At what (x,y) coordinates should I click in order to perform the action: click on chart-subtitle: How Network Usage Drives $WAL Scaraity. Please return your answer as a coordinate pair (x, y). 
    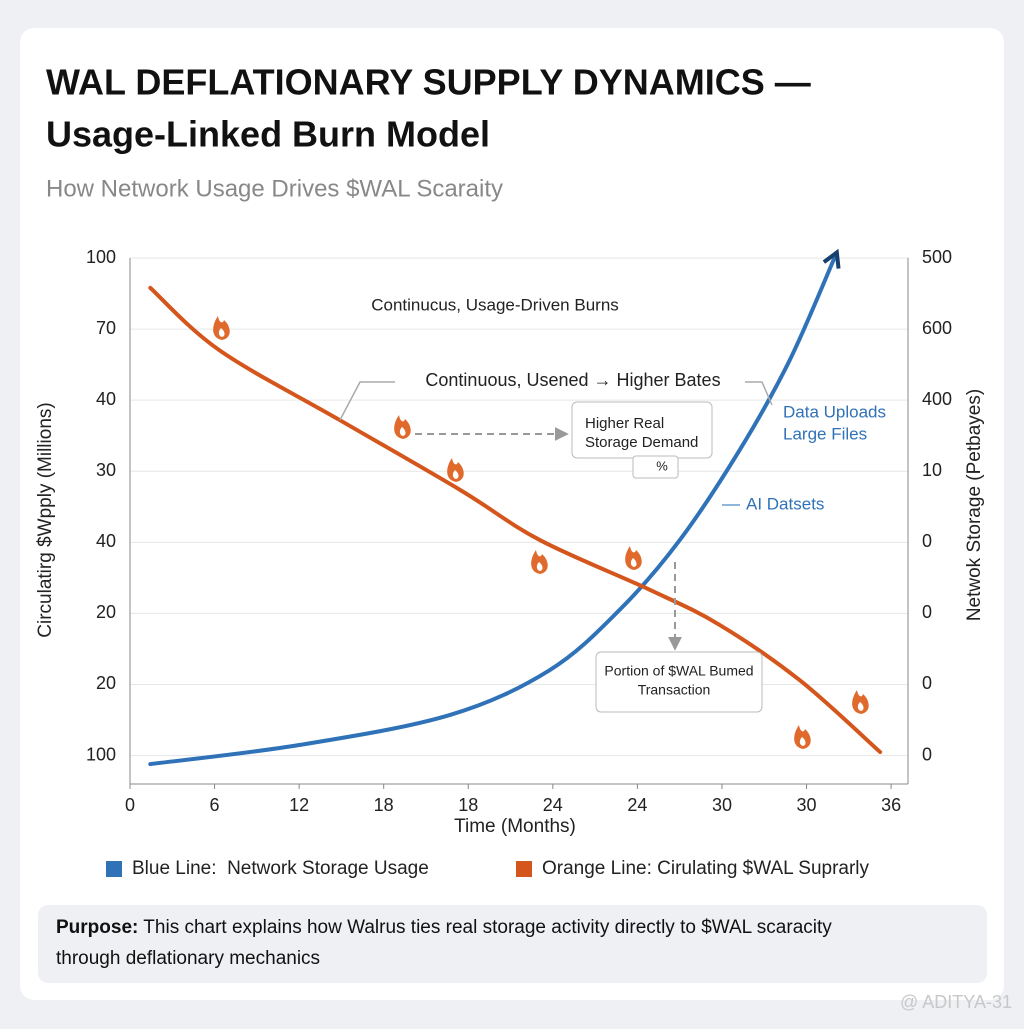
    Looking at the image, I should click on (274, 188).